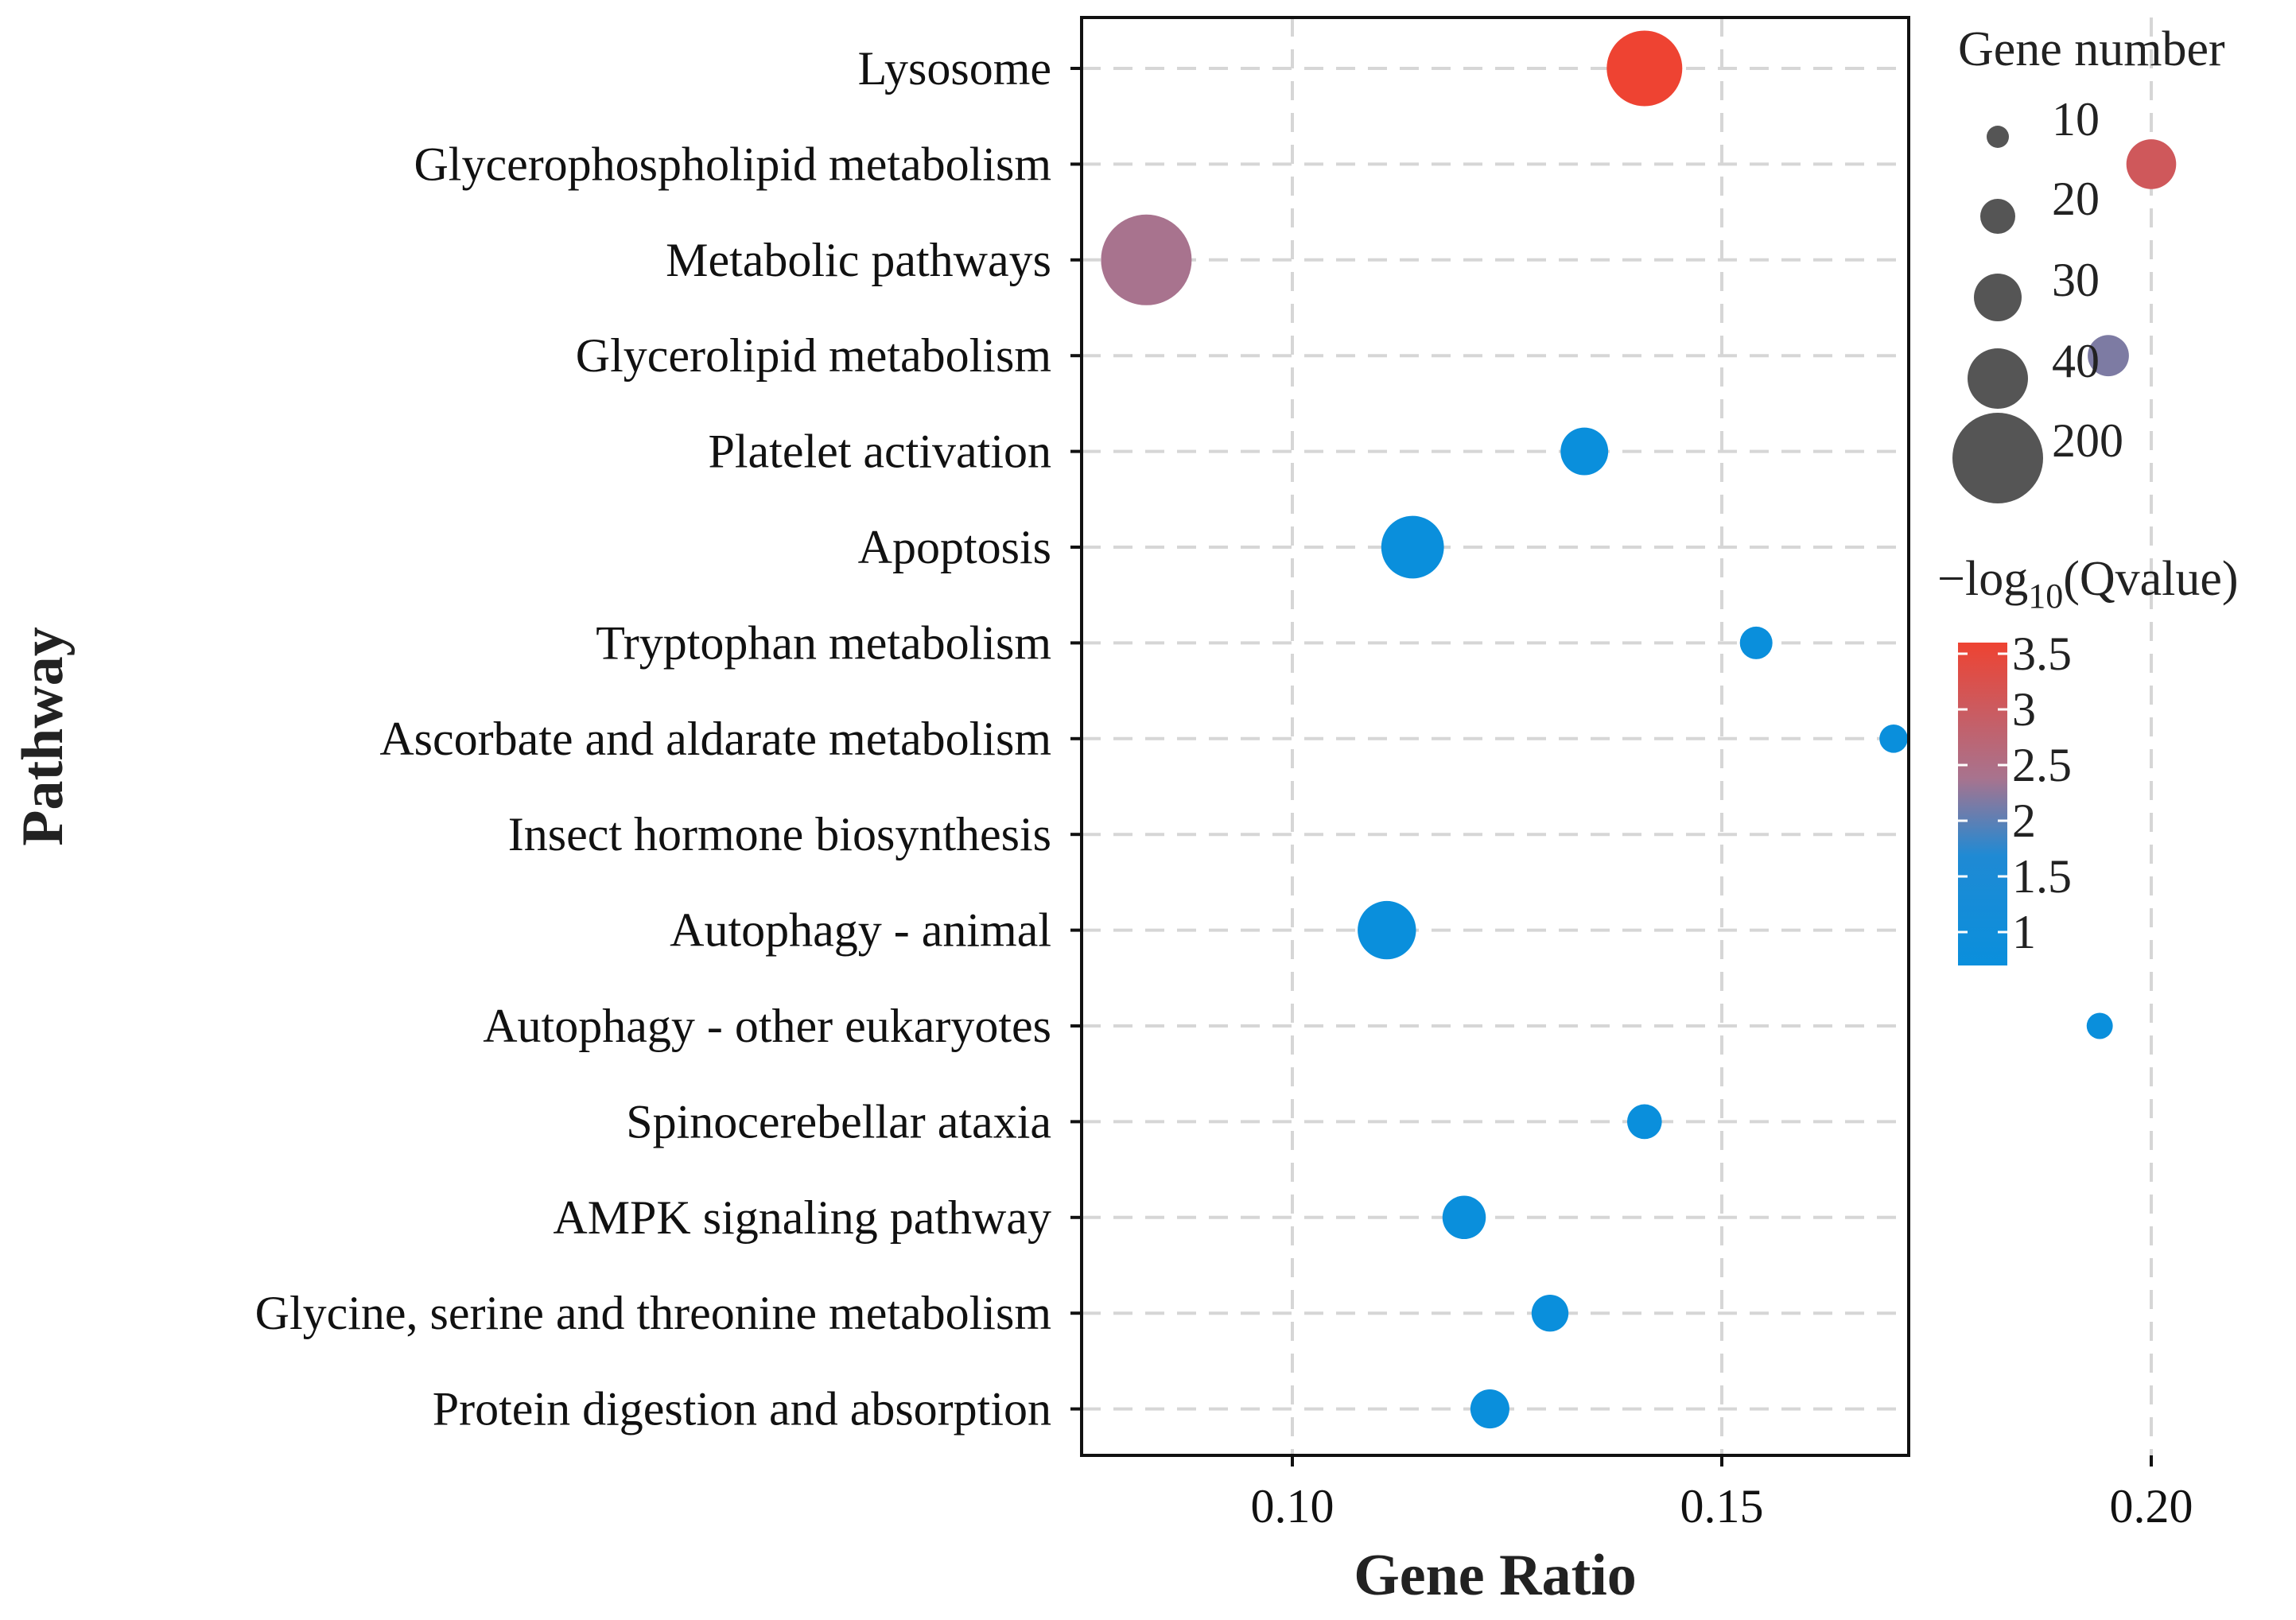  I want to click on color-tick-label: 1.5, so click(2042, 876).